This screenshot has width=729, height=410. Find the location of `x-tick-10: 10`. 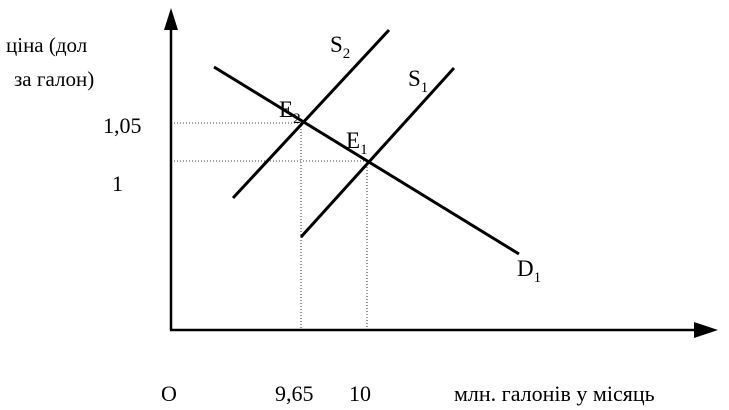

x-tick-10: 10 is located at coordinates (360, 393).